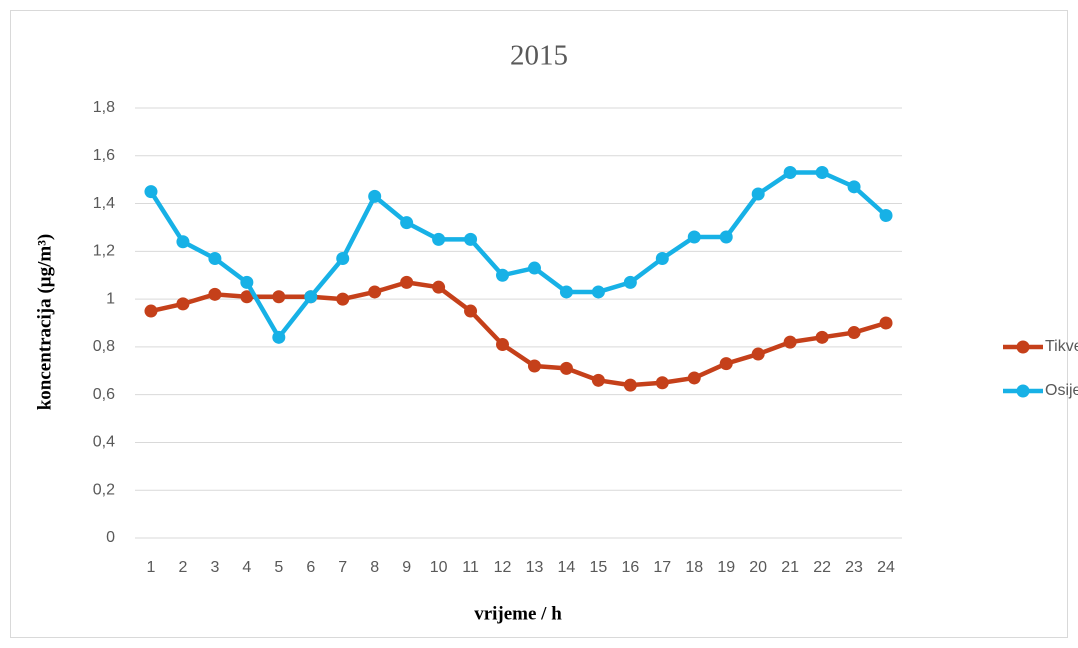  What do you see at coordinates (694, 567) in the screenshot?
I see `x-tick-label: 18` at bounding box center [694, 567].